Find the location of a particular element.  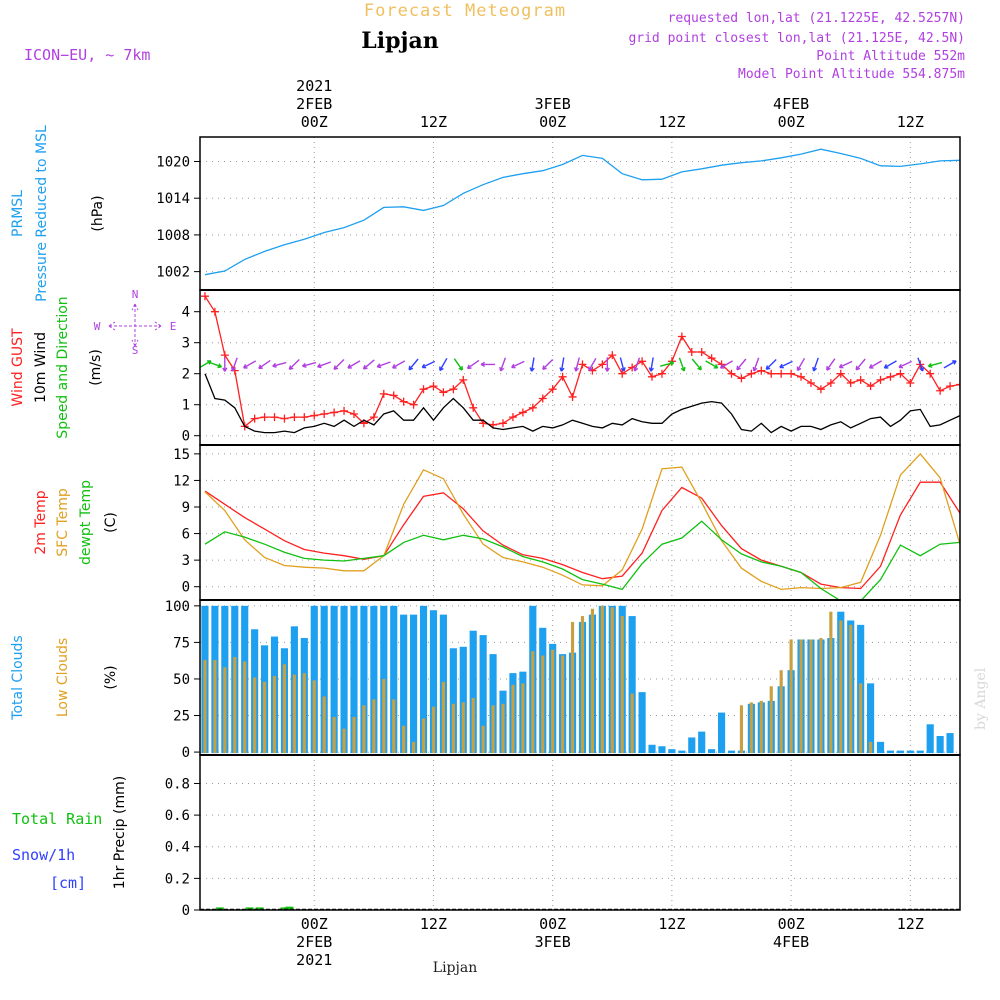

bottom-tick-label: 00Z is located at coordinates (791, 924).